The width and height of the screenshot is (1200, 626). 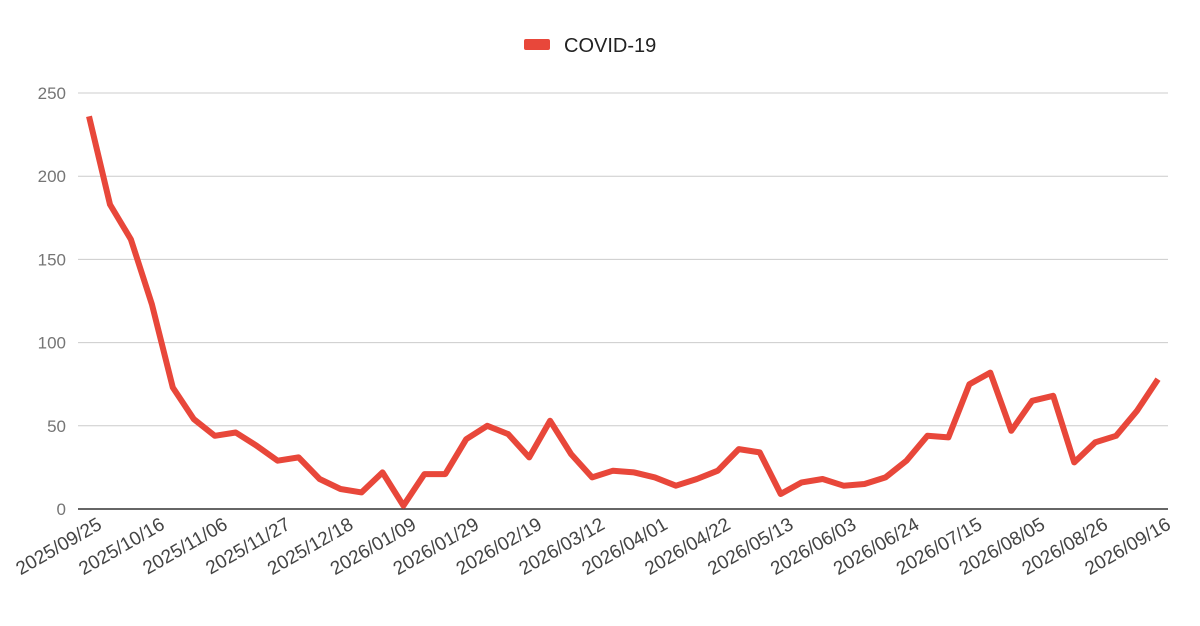 I want to click on y-tick-label: 100, so click(x=52, y=343).